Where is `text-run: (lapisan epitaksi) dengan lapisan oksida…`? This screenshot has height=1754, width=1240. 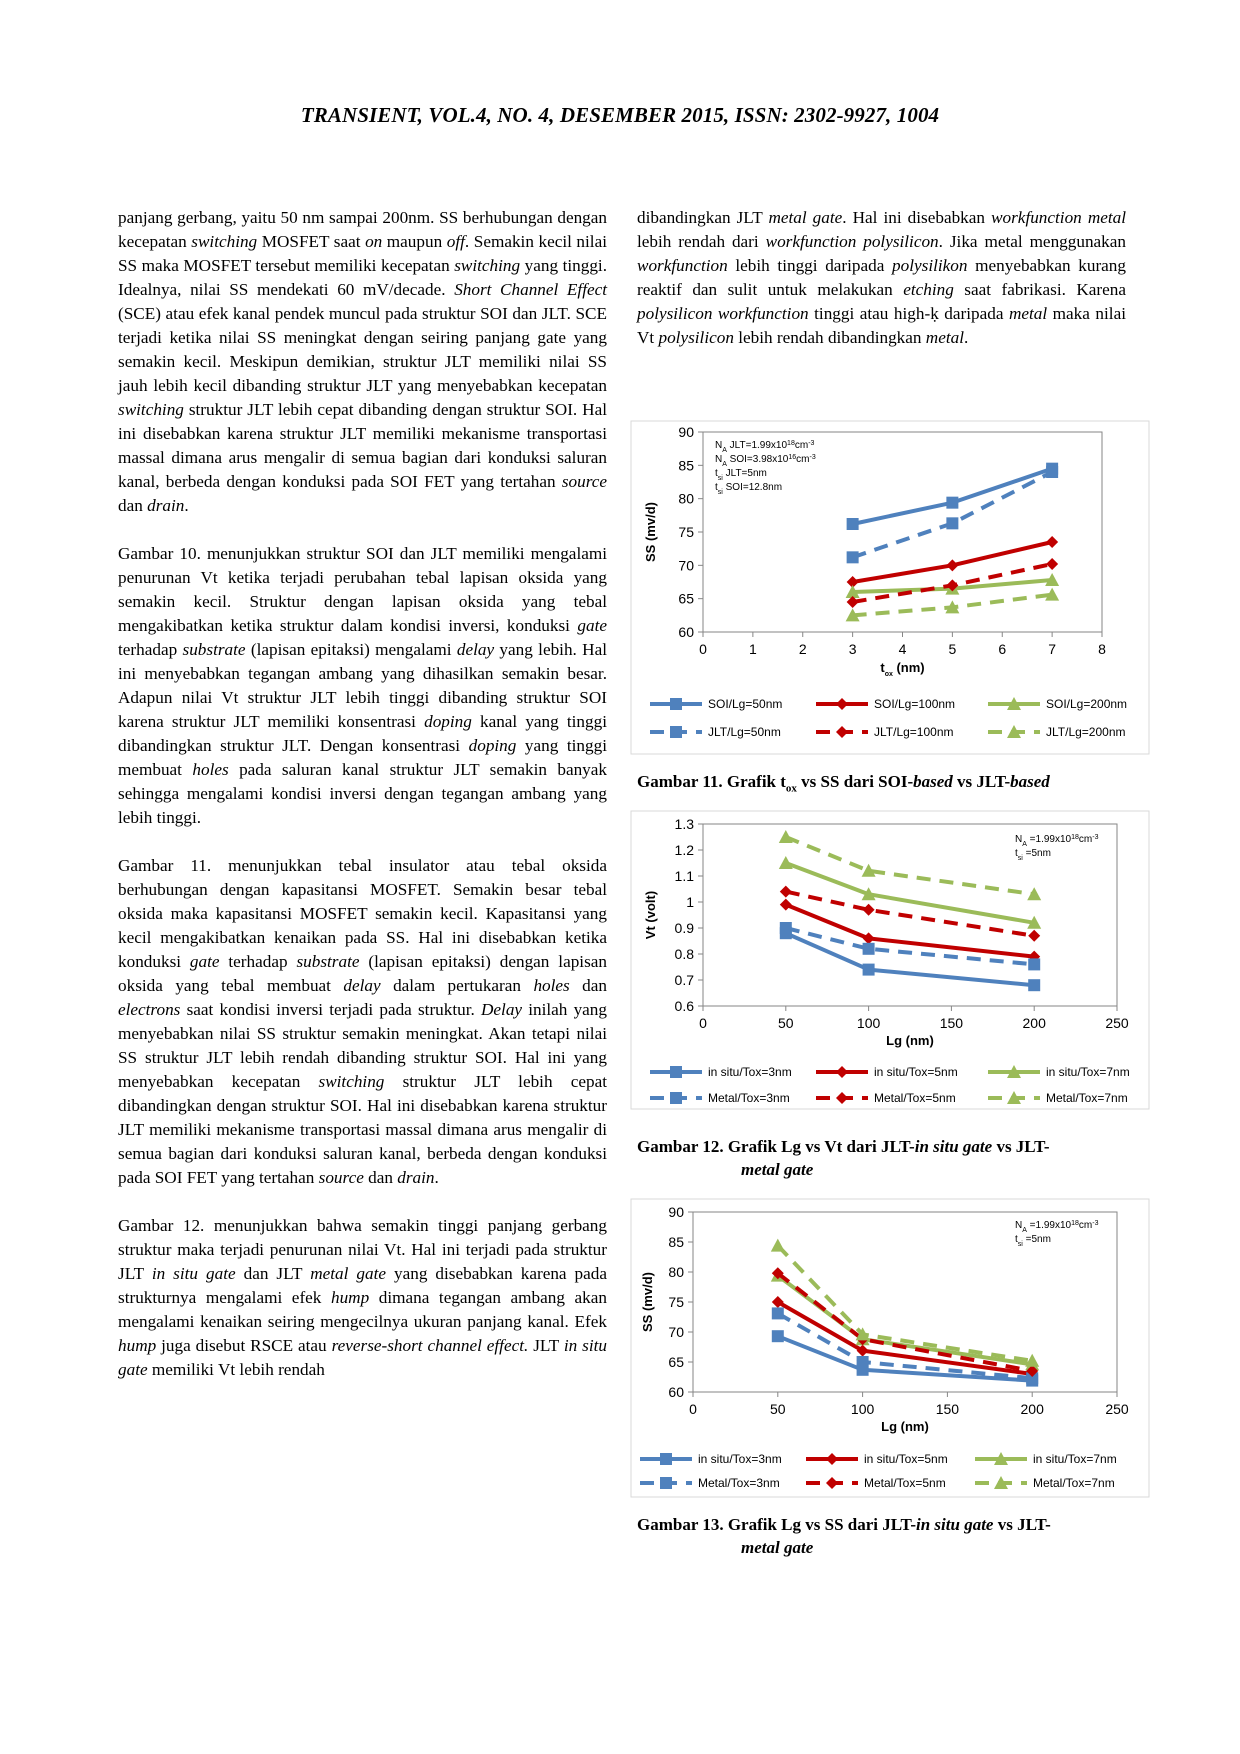 text-run: (lapisan epitaksi) dengan lapisan oksida… is located at coordinates (362, 973).